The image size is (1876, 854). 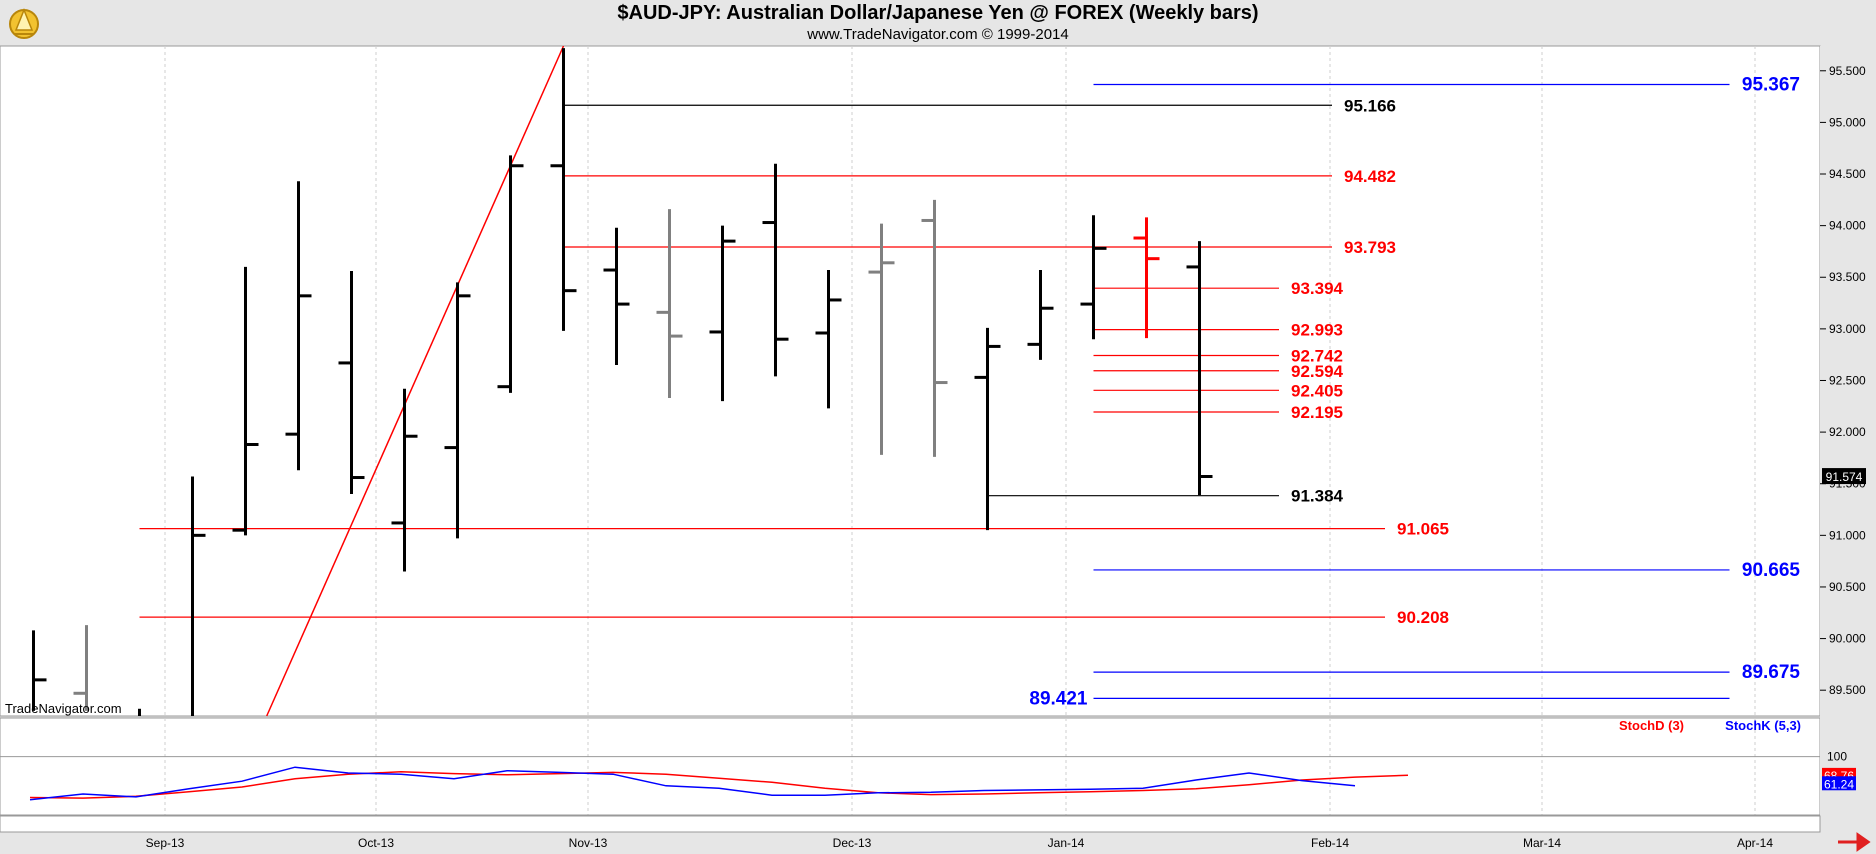 I want to click on stochk-value-box, so click(x=1839, y=783).